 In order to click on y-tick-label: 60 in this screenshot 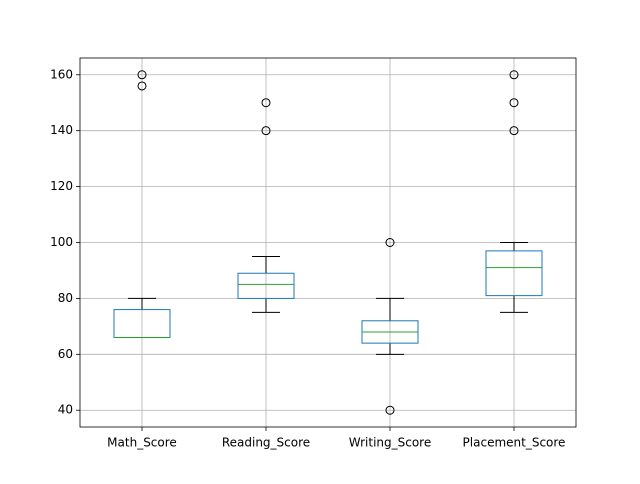, I will do `click(65, 354)`.